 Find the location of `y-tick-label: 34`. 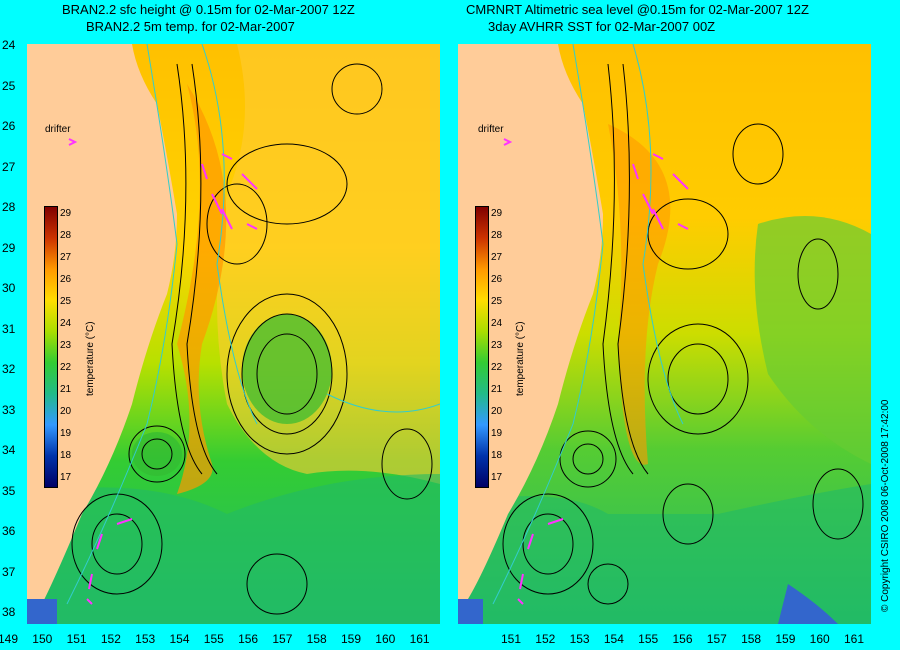

y-tick-label: 34 is located at coordinates (9, 450).